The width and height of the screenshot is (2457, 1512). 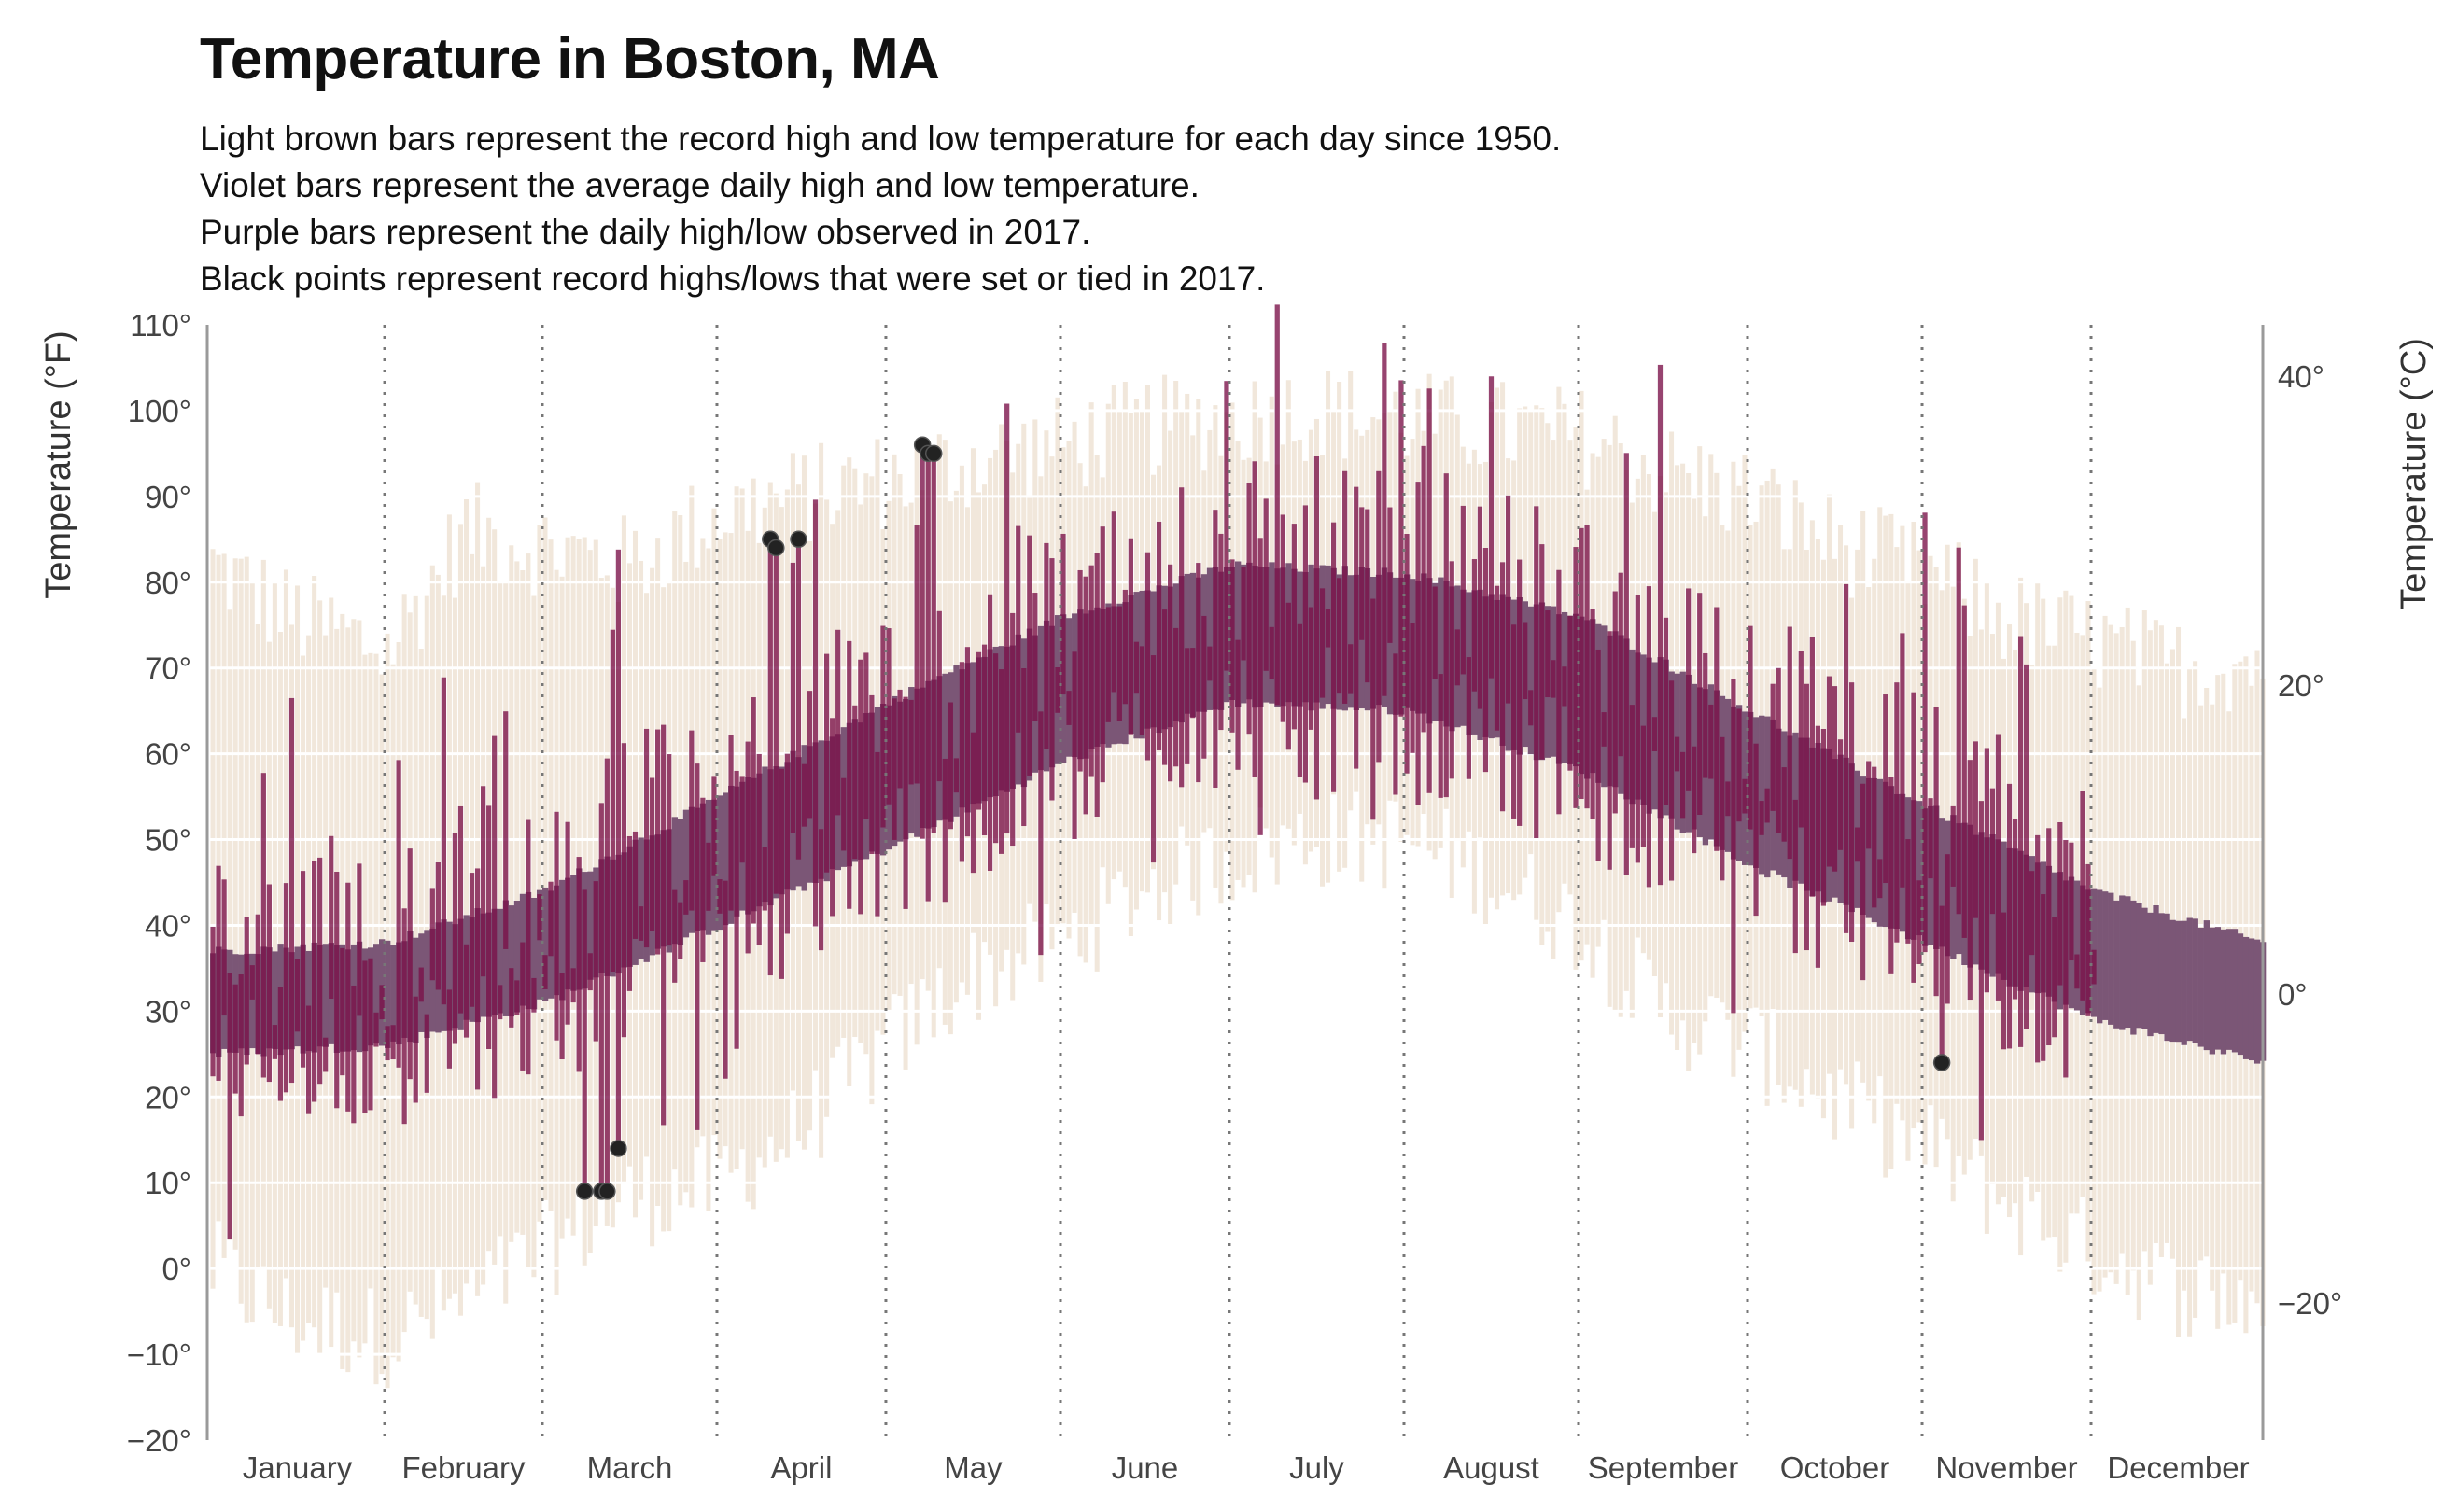 I want to click on y-tick-label-f: 90°, so click(x=168, y=497).